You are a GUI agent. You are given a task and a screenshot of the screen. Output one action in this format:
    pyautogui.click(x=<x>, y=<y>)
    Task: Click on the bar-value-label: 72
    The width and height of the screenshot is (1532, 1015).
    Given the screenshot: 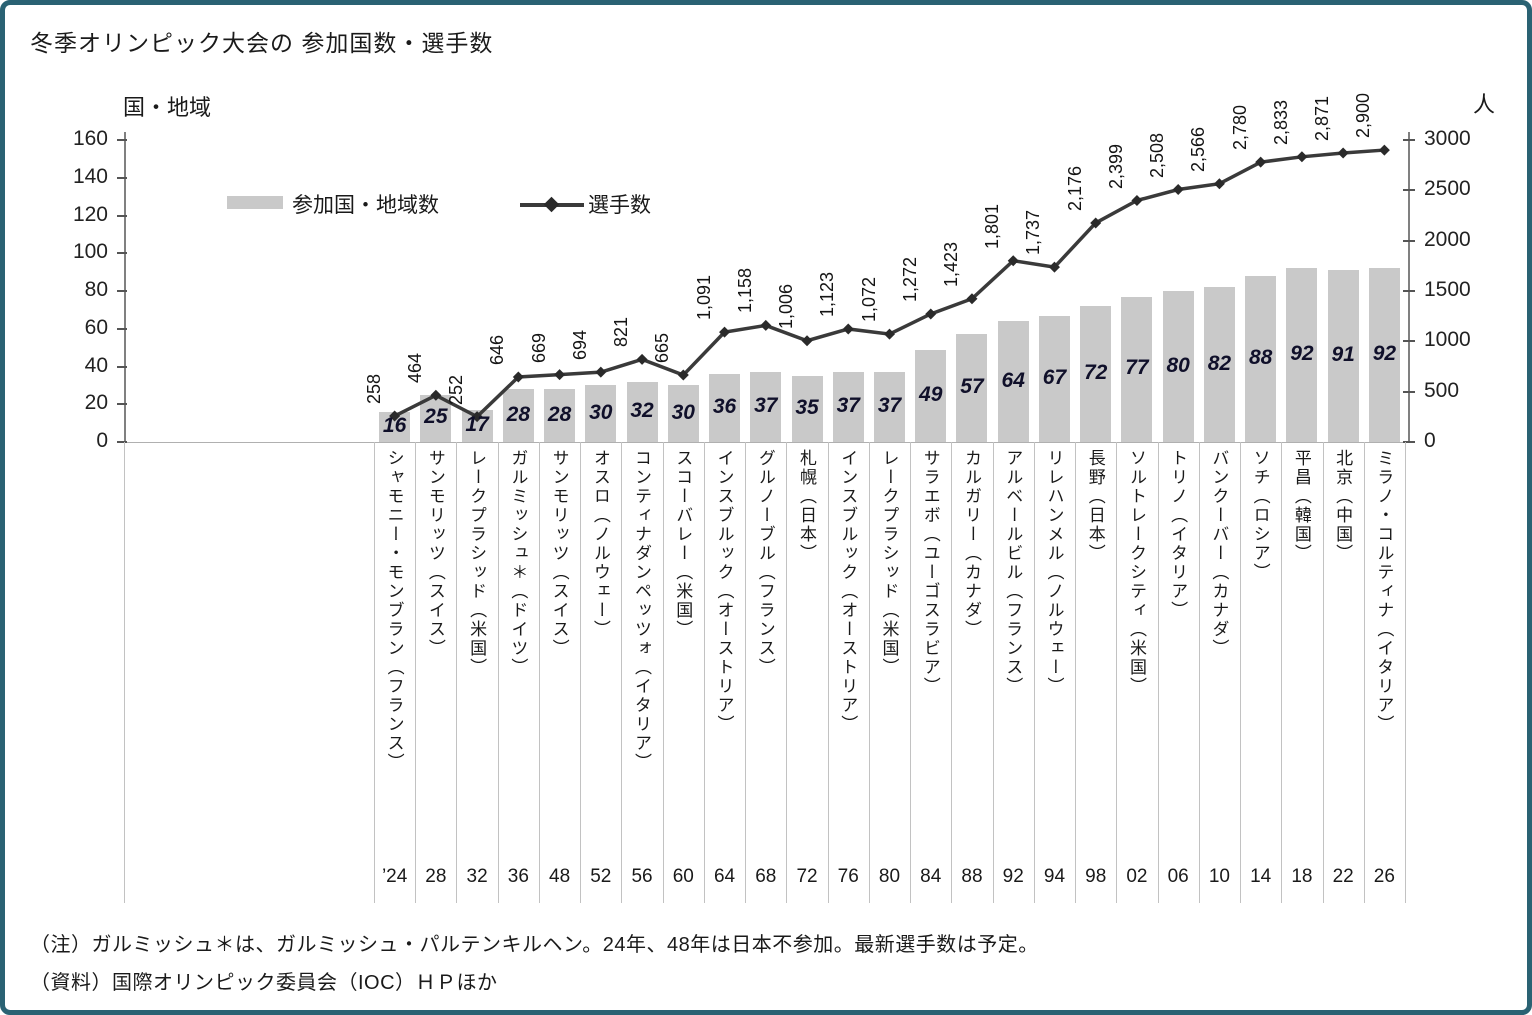 What is the action you would take?
    pyautogui.click(x=1096, y=373)
    